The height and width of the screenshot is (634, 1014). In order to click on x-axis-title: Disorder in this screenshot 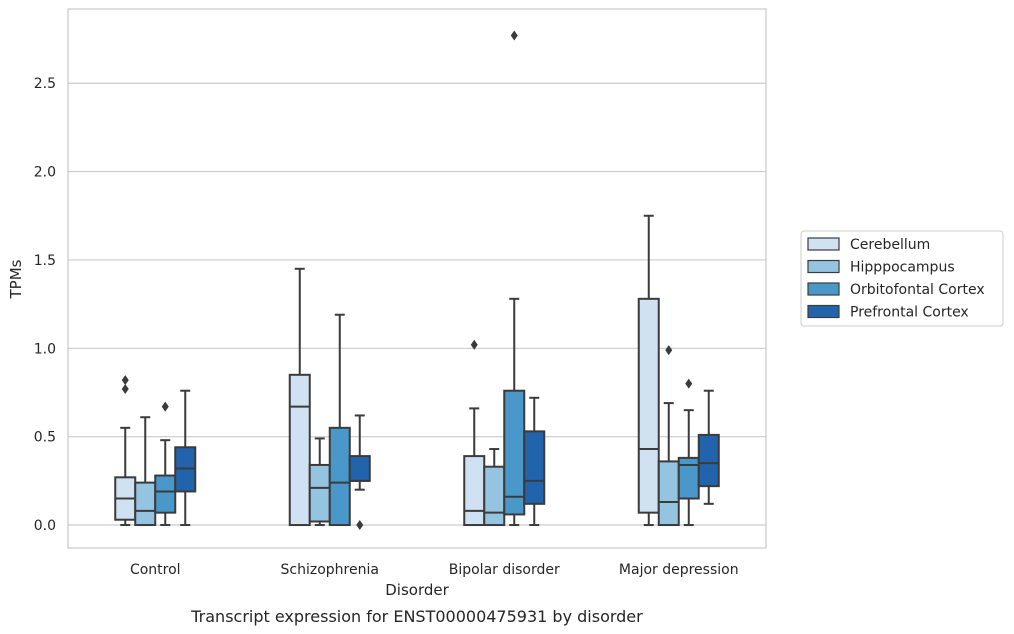, I will do `click(417, 590)`.